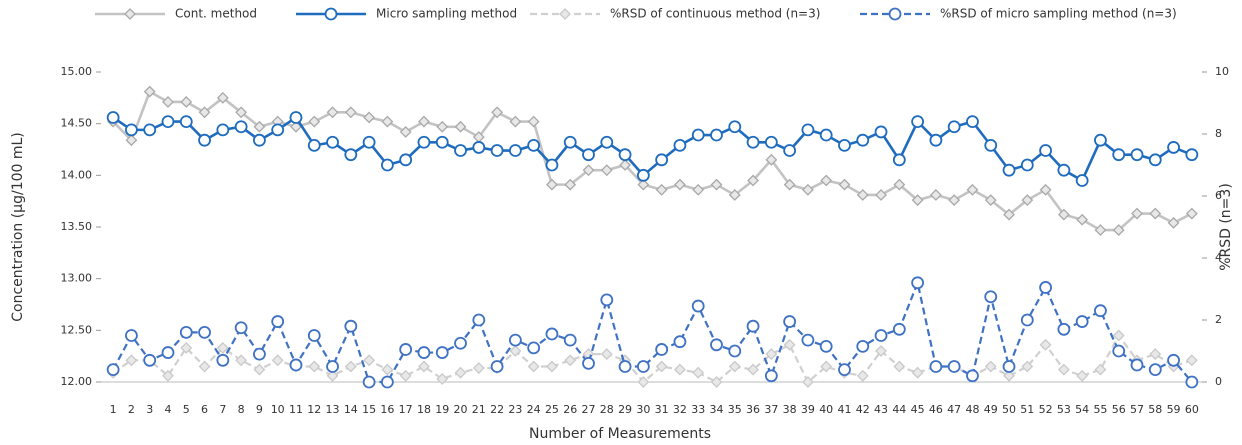  What do you see at coordinates (77, 329) in the screenshot?
I see `y-tick-label: 12.50` at bounding box center [77, 329].